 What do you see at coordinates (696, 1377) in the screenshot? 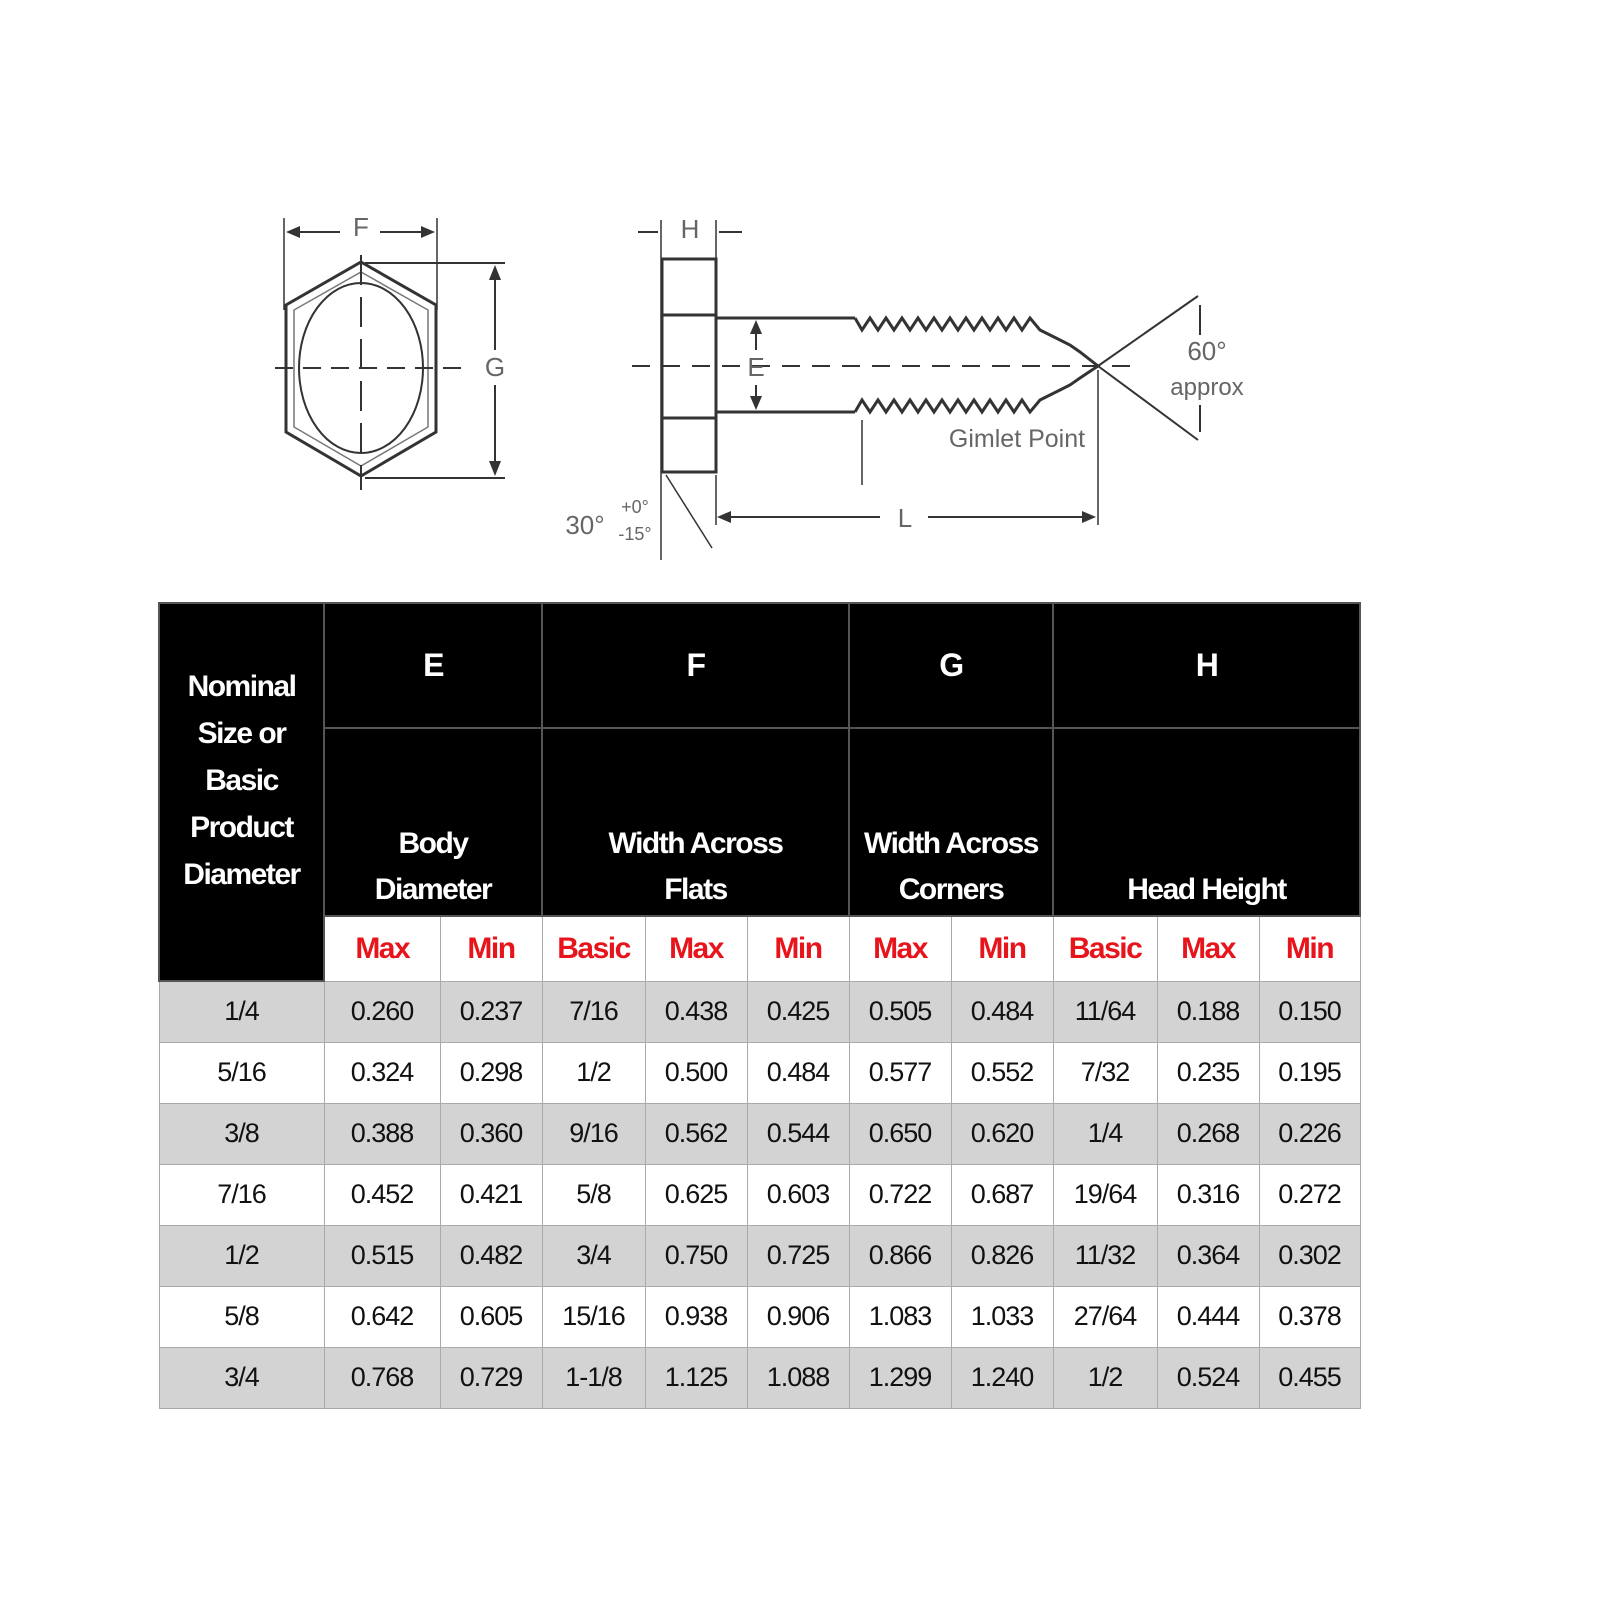
I see `value-cell: 1.125` at bounding box center [696, 1377].